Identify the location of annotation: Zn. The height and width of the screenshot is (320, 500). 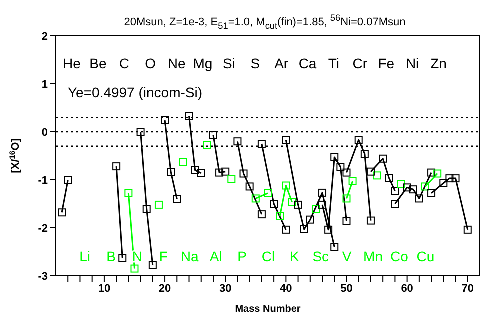
(438, 64).